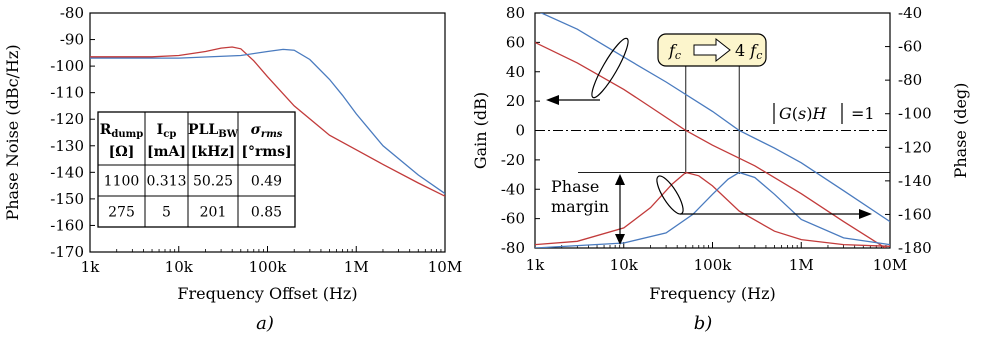  I want to click on table-header-label: PLLBW, so click(213, 131).